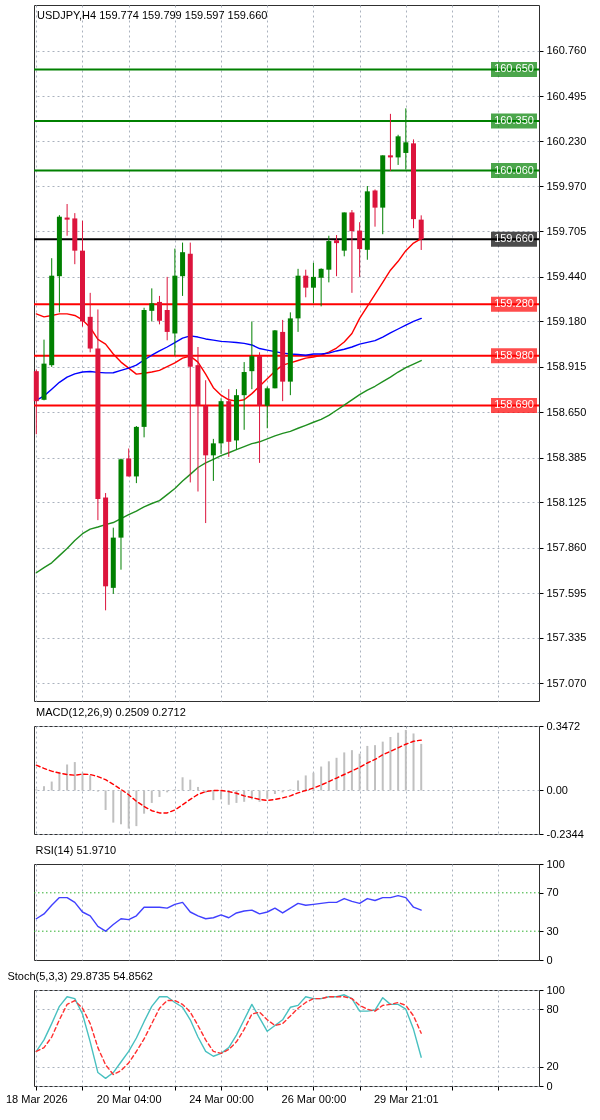  What do you see at coordinates (221, 1098) in the screenshot?
I see `x-tick-label: 24 Mar 00:00` at bounding box center [221, 1098].